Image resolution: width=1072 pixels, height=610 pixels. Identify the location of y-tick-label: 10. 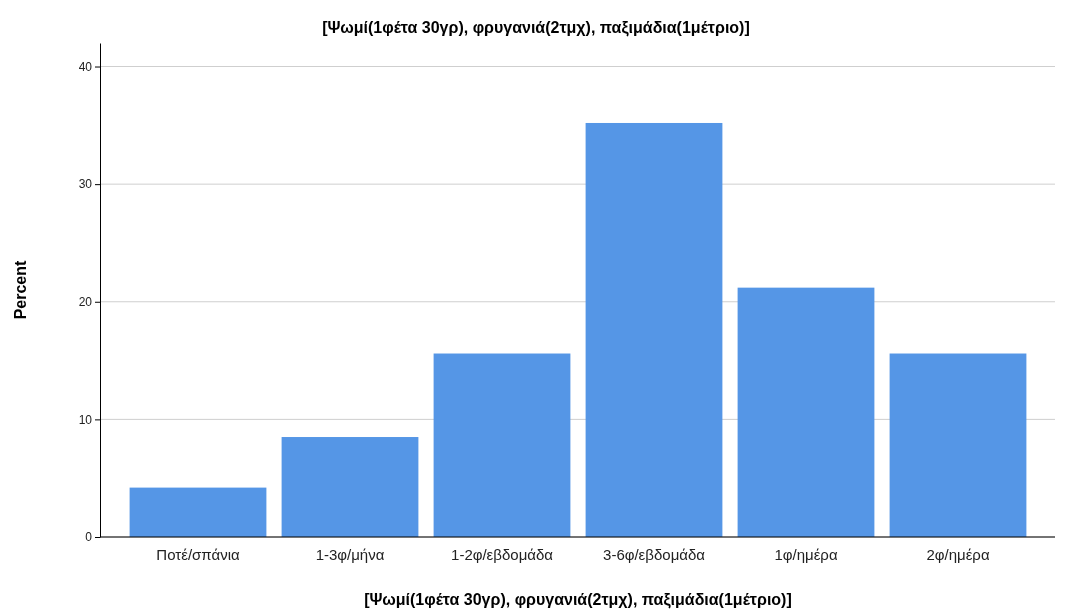
(85, 419).